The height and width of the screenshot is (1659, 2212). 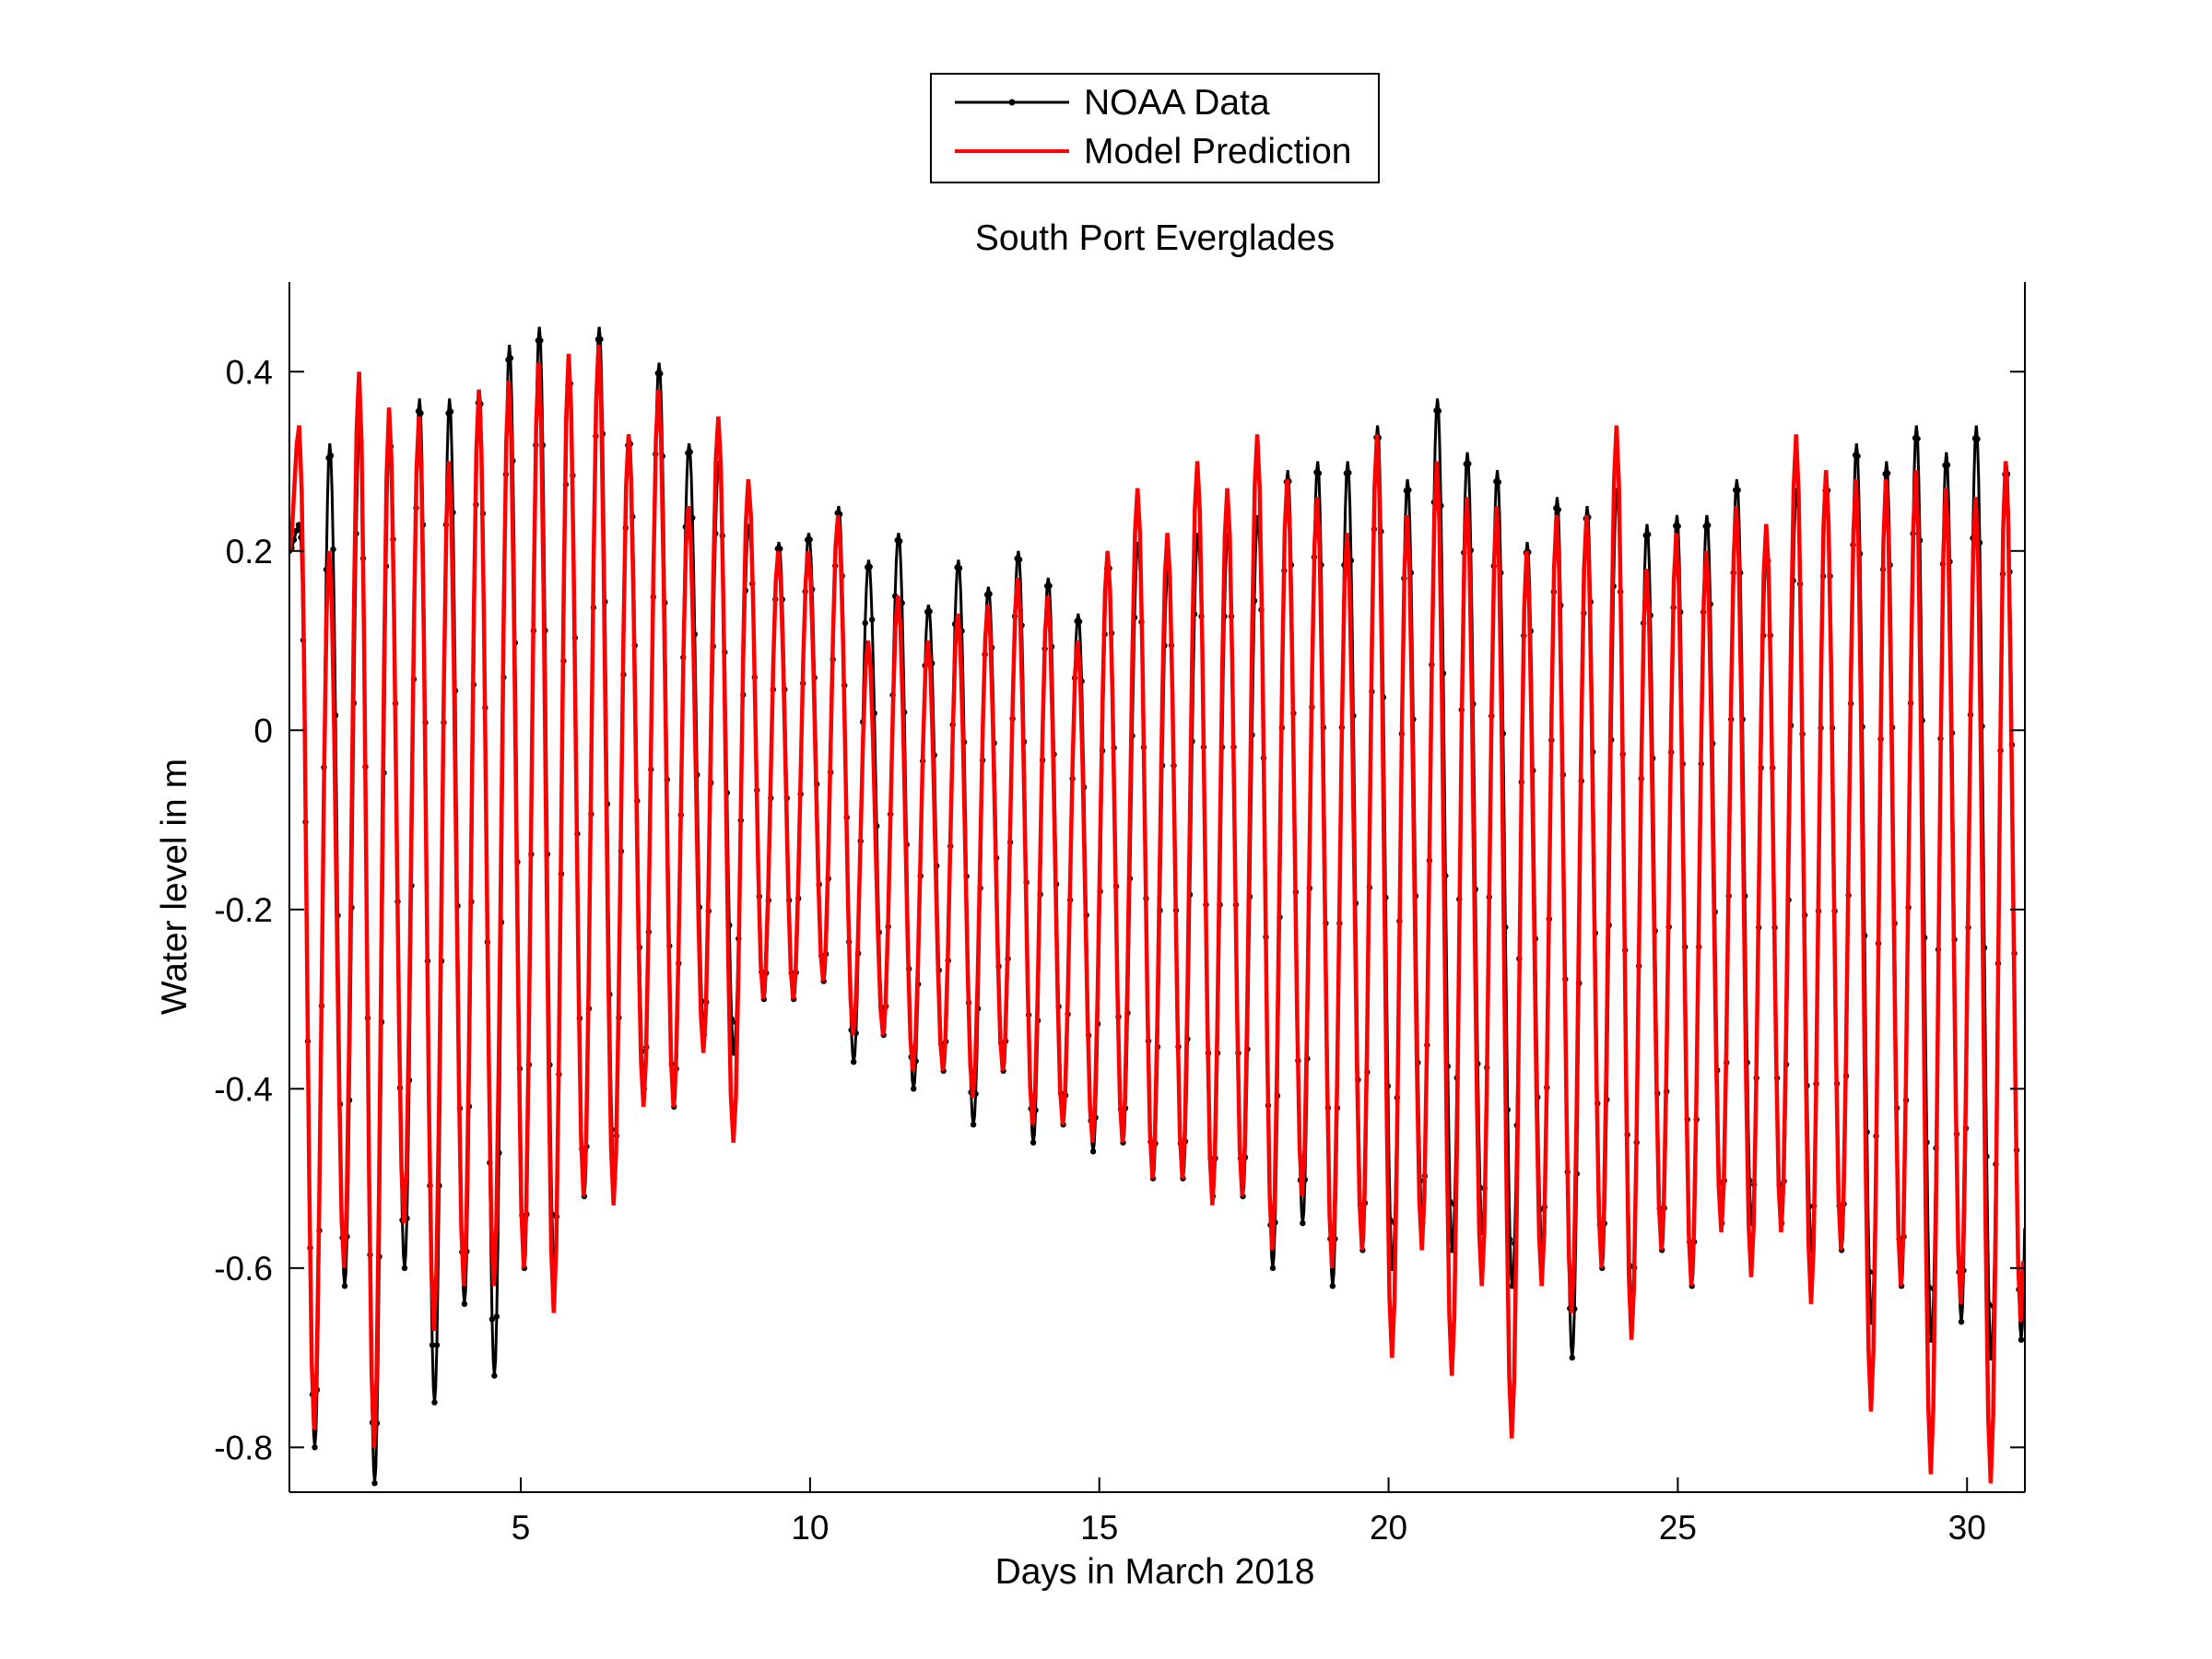 What do you see at coordinates (249, 372) in the screenshot?
I see `y-tick-label: 0.4` at bounding box center [249, 372].